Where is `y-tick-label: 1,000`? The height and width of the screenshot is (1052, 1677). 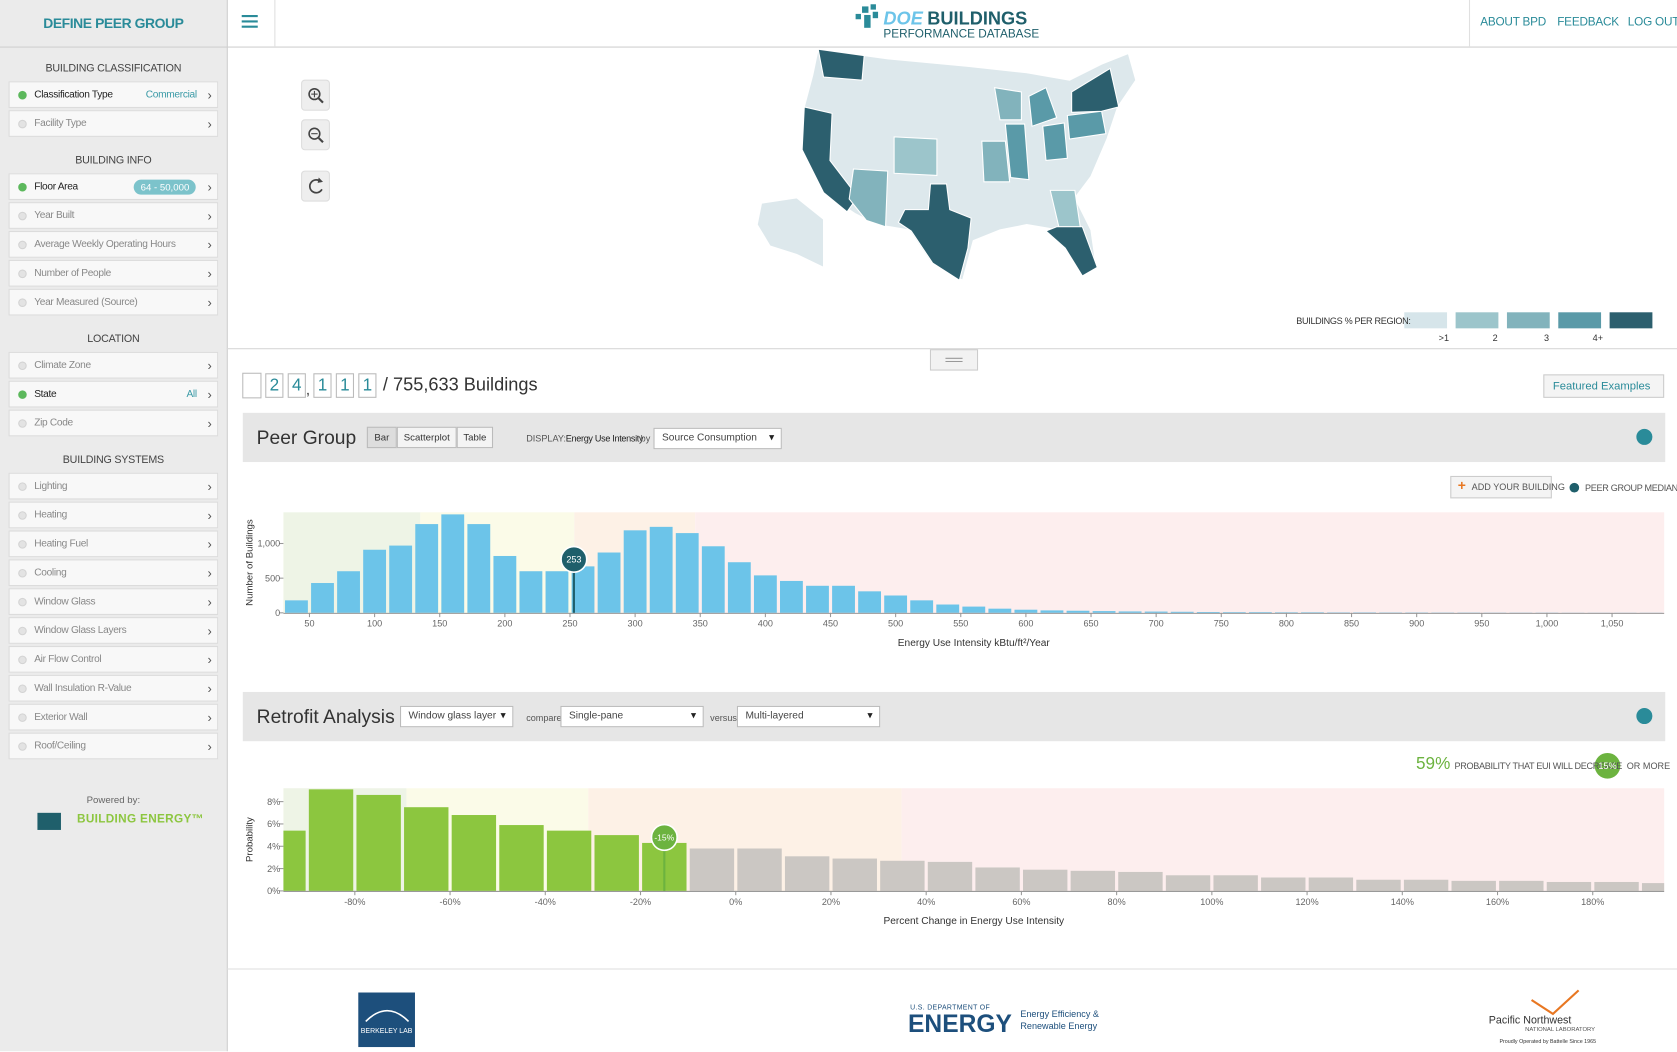 y-tick-label: 1,000 is located at coordinates (268, 544).